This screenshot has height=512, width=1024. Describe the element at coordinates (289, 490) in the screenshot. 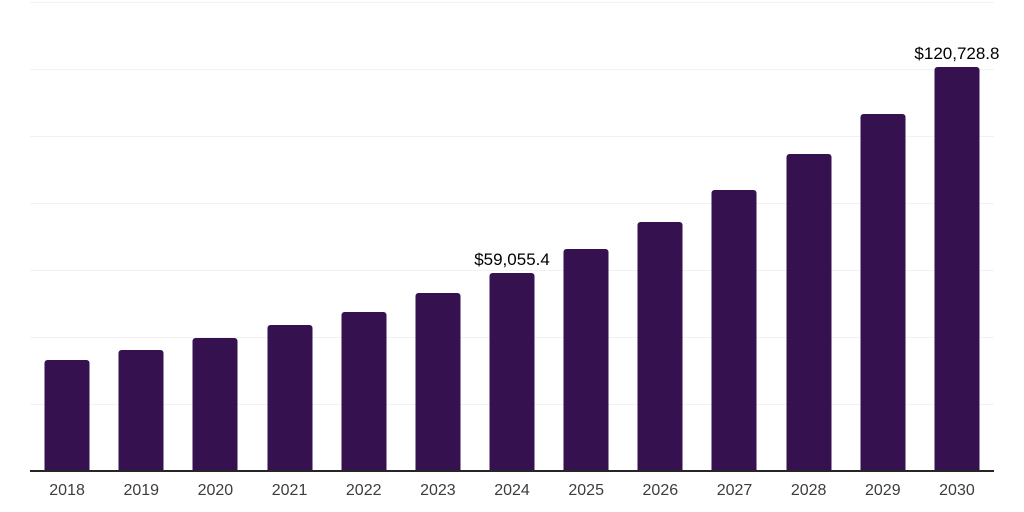

I see `x-tick-label-2021: 2021` at that location.